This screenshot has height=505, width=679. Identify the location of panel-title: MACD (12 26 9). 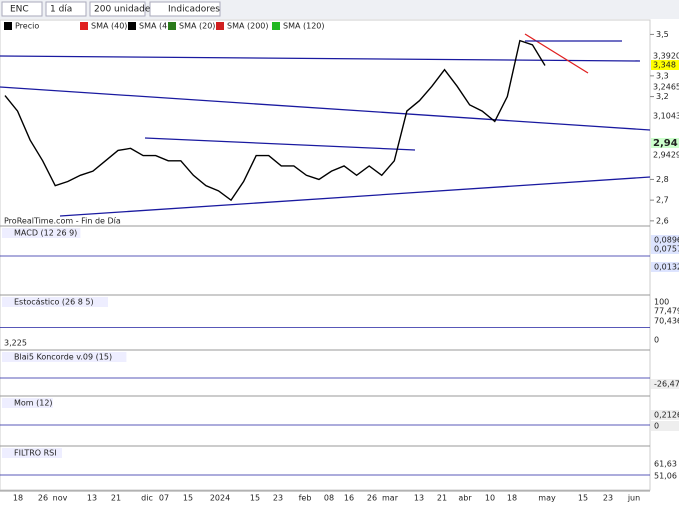
(45, 233).